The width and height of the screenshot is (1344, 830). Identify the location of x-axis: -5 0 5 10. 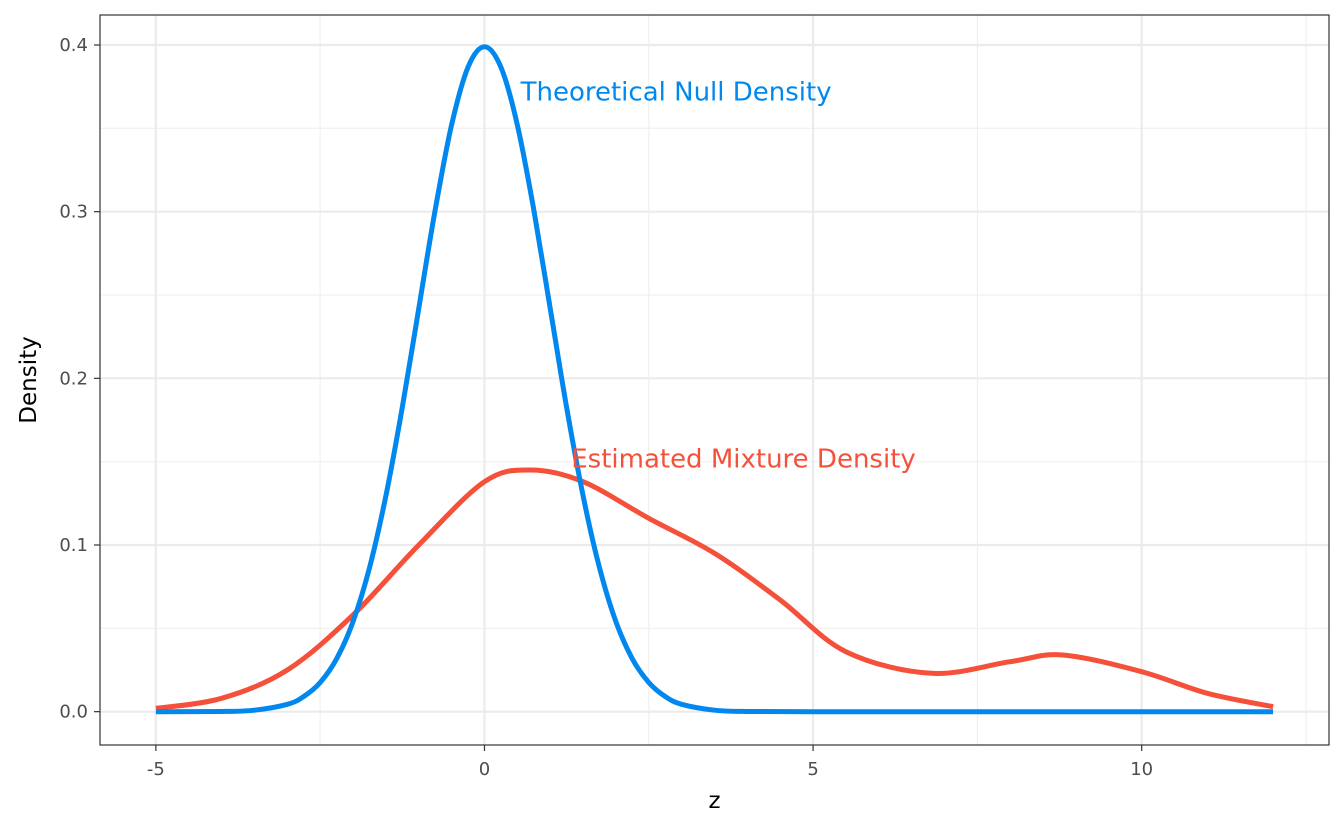
(650, 762).